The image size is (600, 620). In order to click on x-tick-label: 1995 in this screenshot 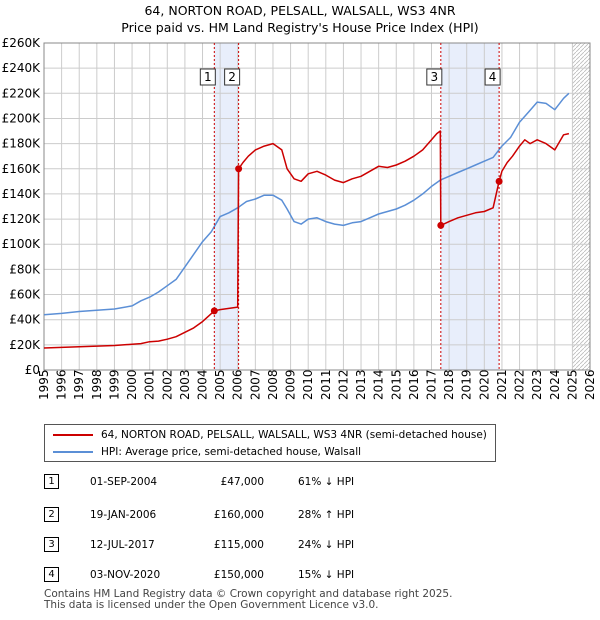, I will do `click(44, 384)`.